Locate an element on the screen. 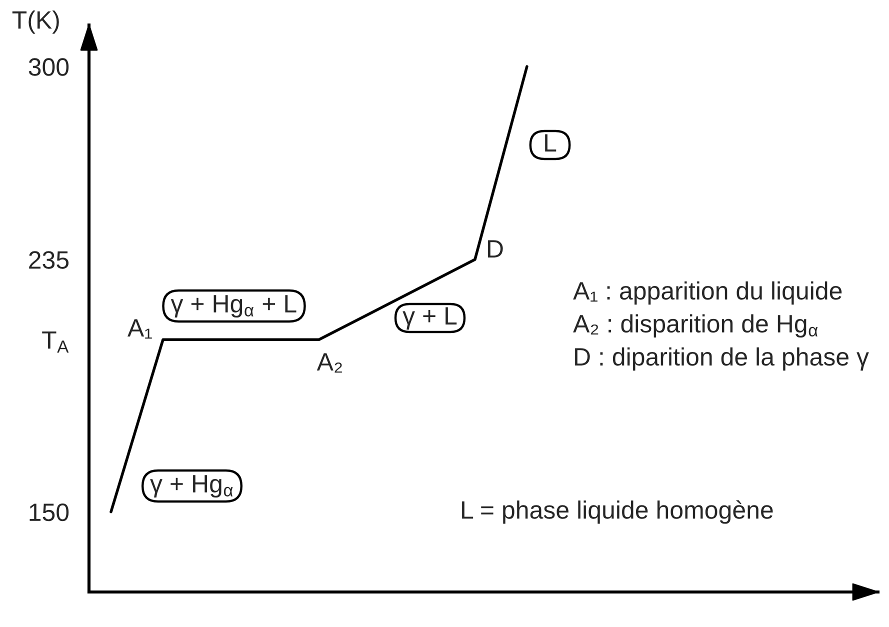 This screenshot has width=889, height=627. annotation: γ + L is located at coordinates (429, 318).